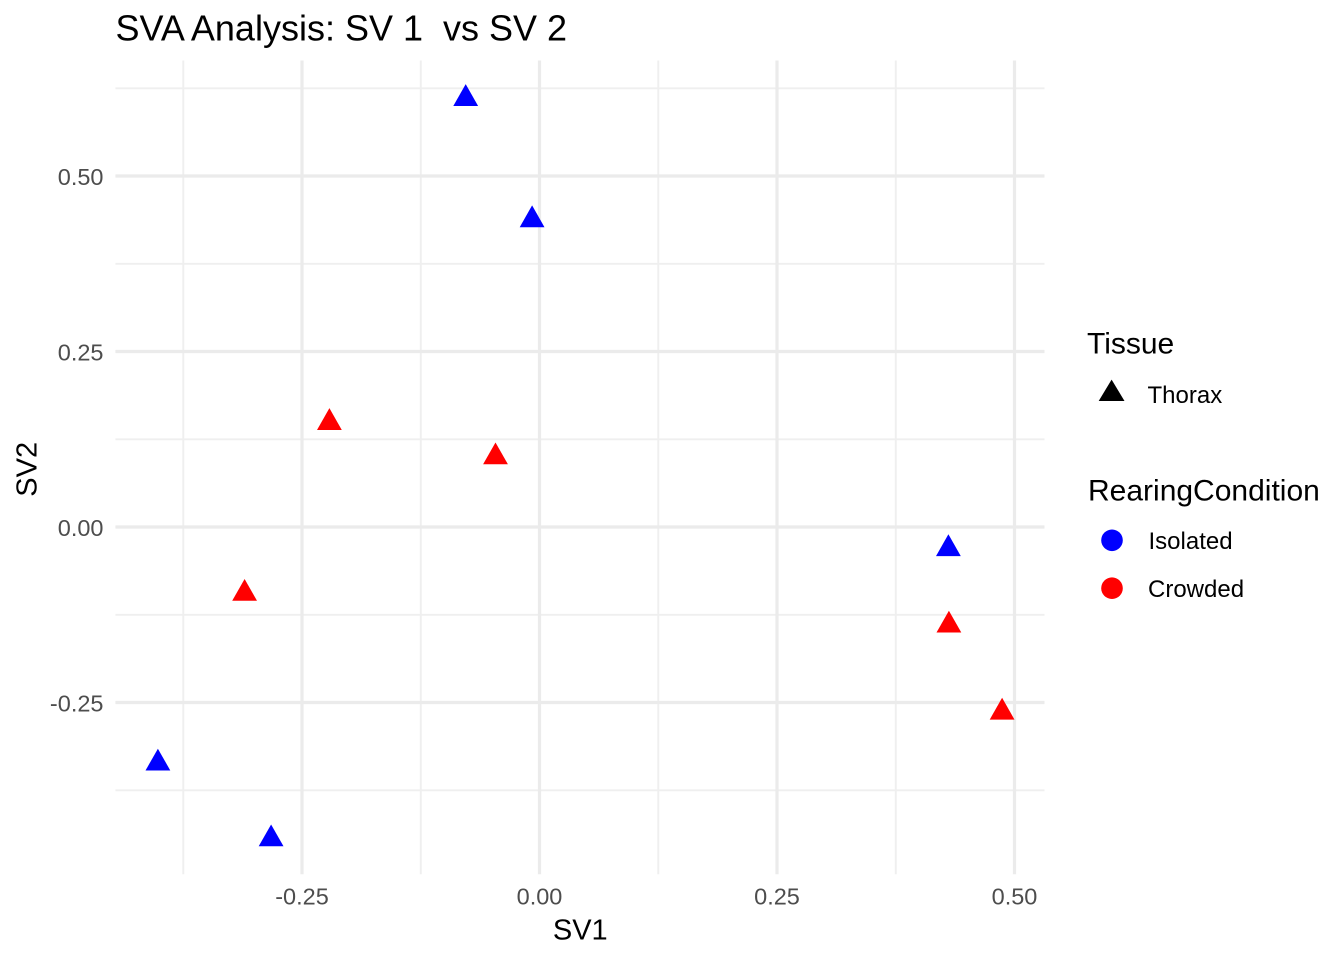 Image resolution: width=1344 pixels, height=965 pixels. What do you see at coordinates (1130, 344) in the screenshot?
I see `svg-text: Tissue` at bounding box center [1130, 344].